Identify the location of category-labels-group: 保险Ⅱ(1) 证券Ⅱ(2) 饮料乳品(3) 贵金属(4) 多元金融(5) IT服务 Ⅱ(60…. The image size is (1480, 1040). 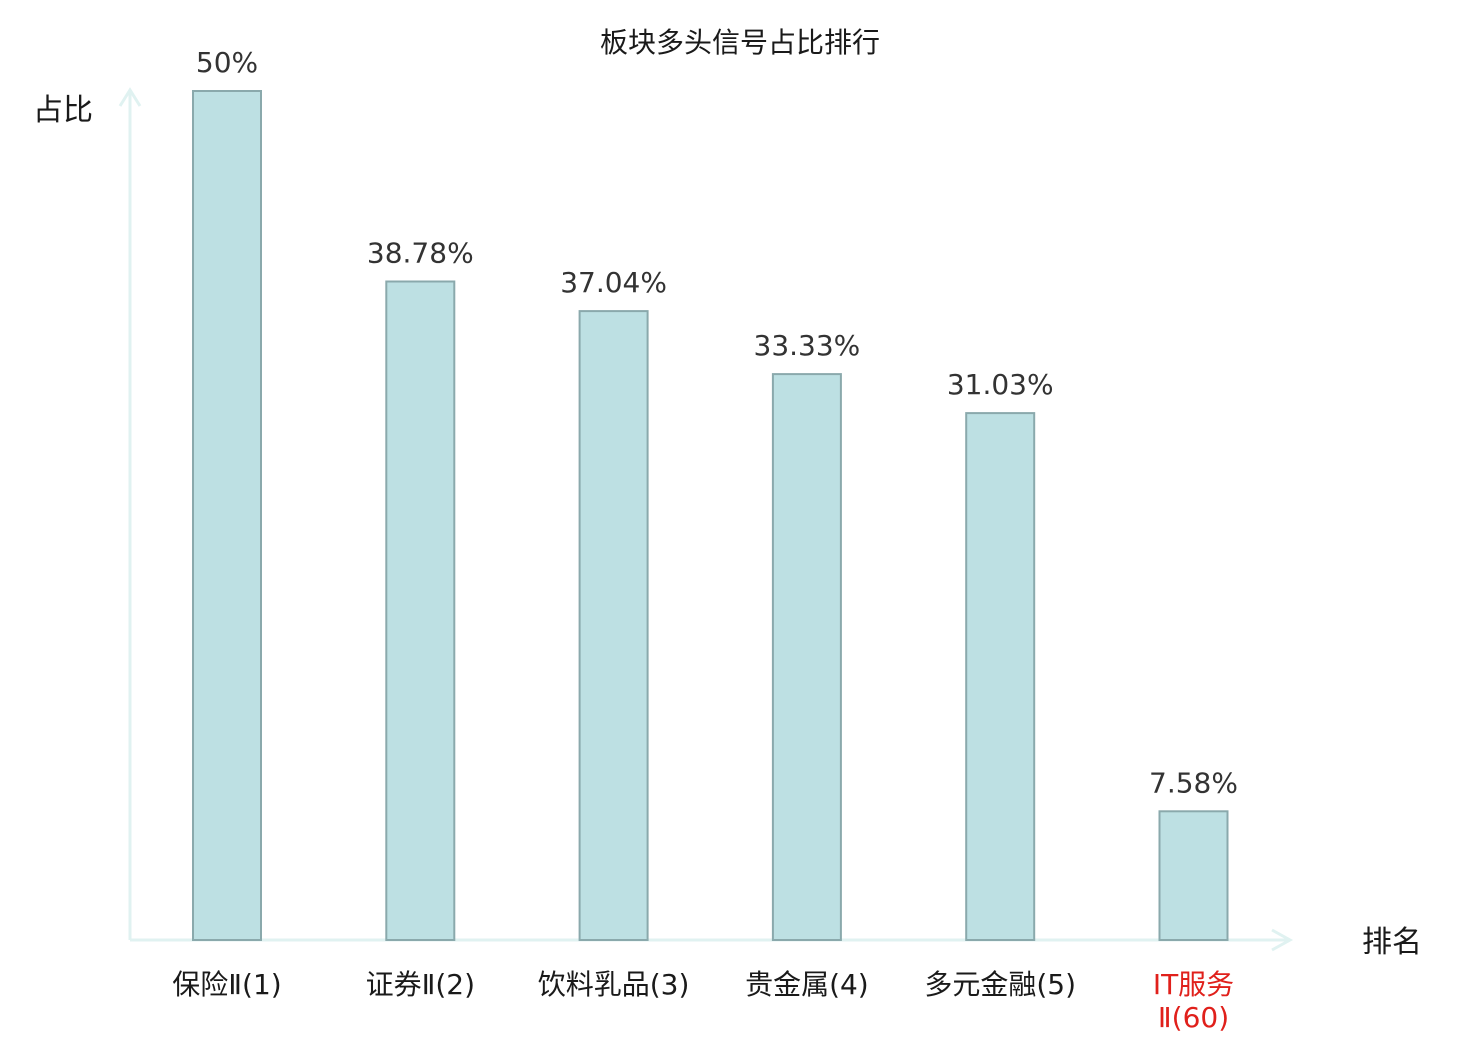
(703, 1001).